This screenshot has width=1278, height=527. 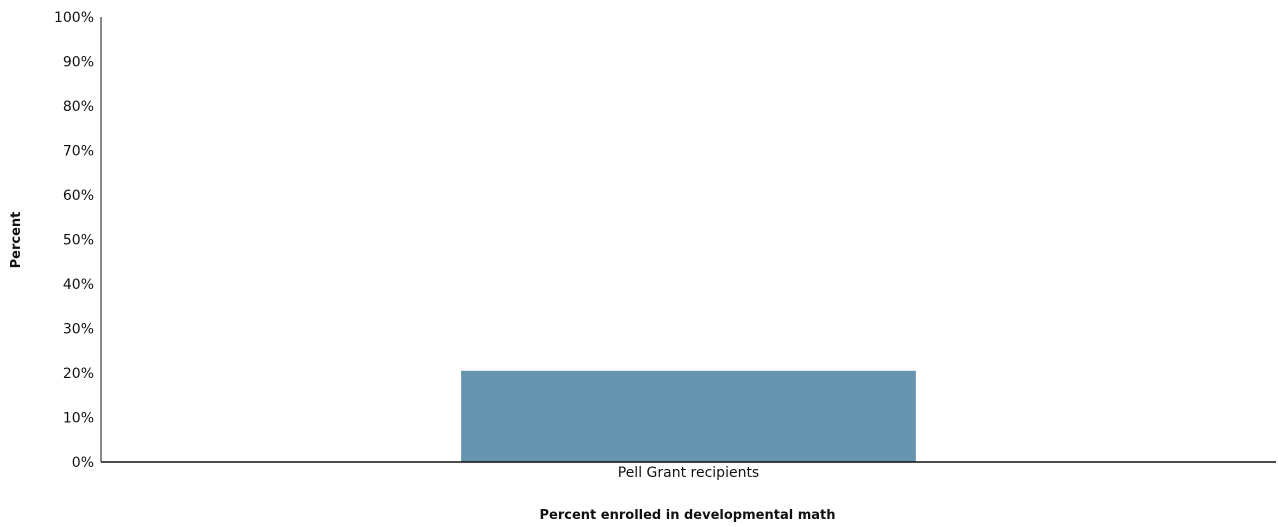 I want to click on y-axis-title: Percent, so click(x=16, y=240).